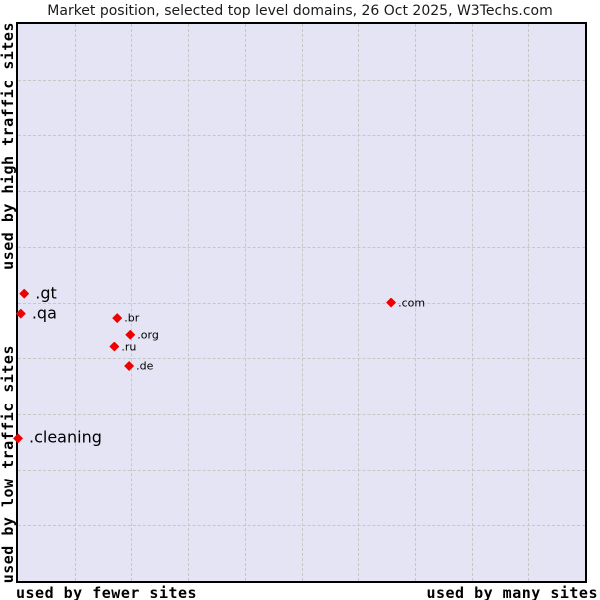  I want to click on x-axis-labels: used by fewer sites used by many sites, so click(307, 592).